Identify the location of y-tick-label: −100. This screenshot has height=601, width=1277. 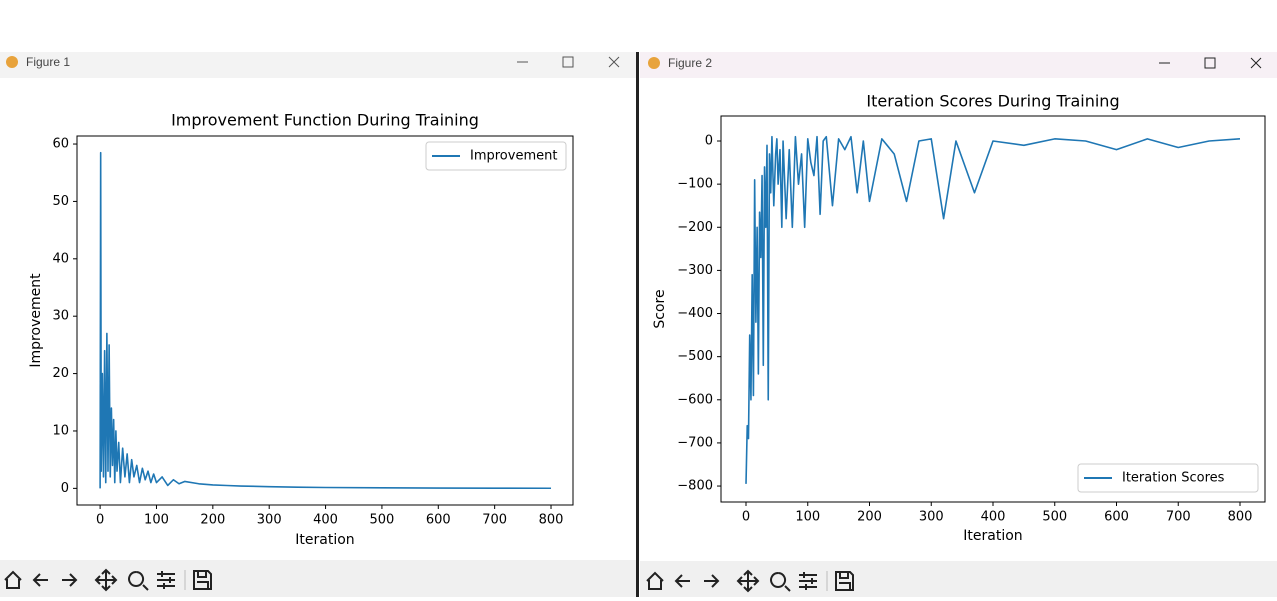
(695, 184).